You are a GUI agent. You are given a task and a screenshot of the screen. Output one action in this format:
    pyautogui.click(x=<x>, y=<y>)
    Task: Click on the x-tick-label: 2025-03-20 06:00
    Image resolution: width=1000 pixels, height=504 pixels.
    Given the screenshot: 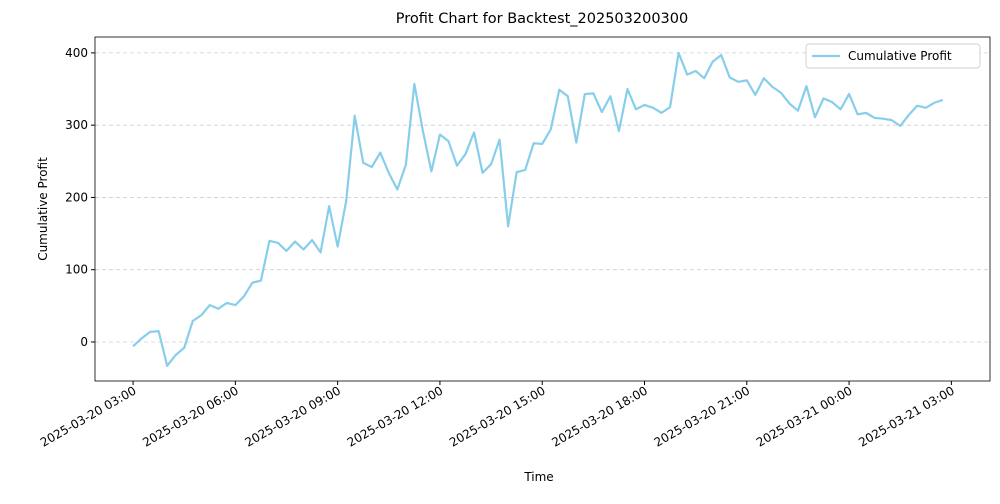 What is the action you would take?
    pyautogui.click(x=190, y=416)
    